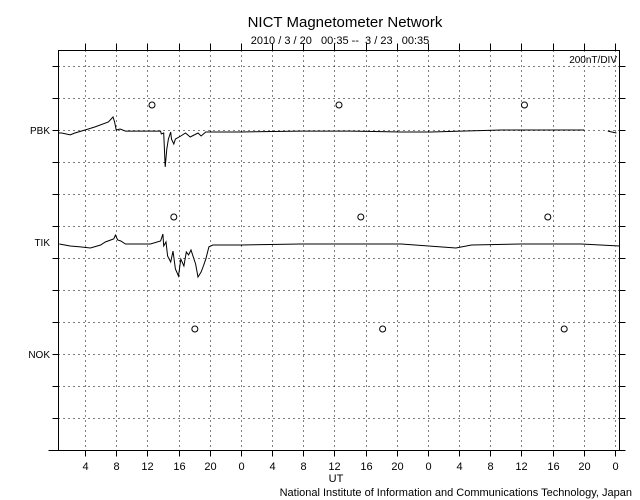  Describe the element at coordinates (339, 256) in the screenshot. I see `trace-line-tik` at that location.